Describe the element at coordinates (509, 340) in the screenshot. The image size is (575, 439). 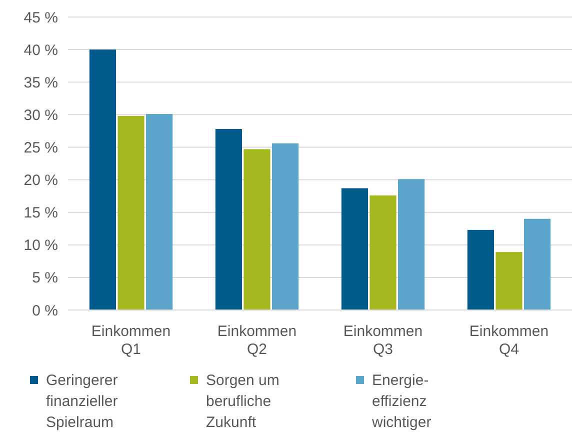
I see `x-tick-label: Einkommen Q4` at that location.